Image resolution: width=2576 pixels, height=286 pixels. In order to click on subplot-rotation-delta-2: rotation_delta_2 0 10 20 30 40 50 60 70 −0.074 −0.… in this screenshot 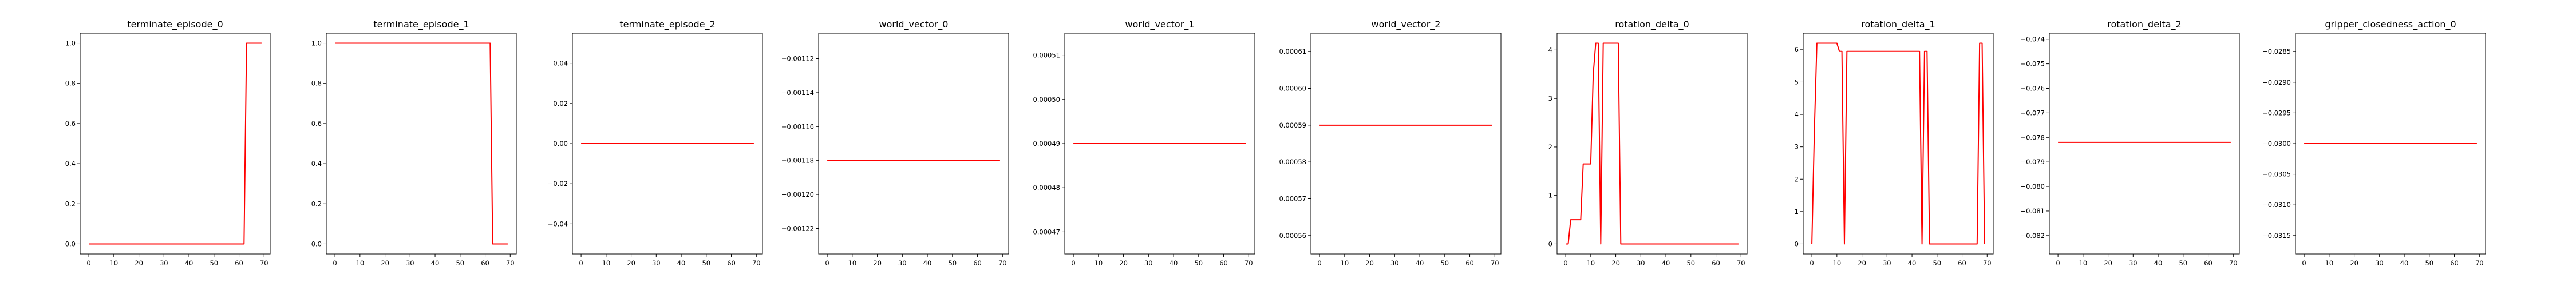, I will do `click(2130, 143)`.